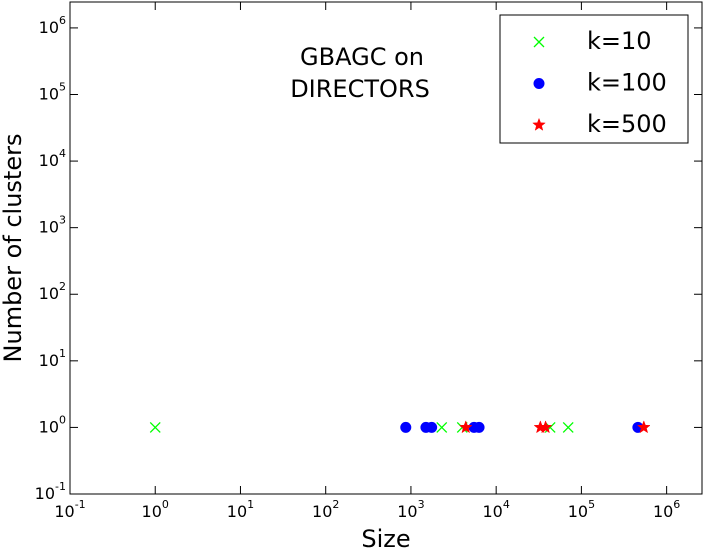 The width and height of the screenshot is (705, 551). I want to click on chart-title: GBAGC on, so click(362, 57).